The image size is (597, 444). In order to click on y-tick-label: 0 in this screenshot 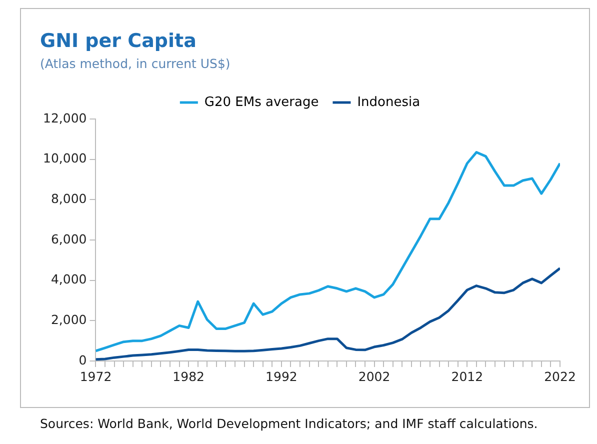, I will do `click(82, 360)`.